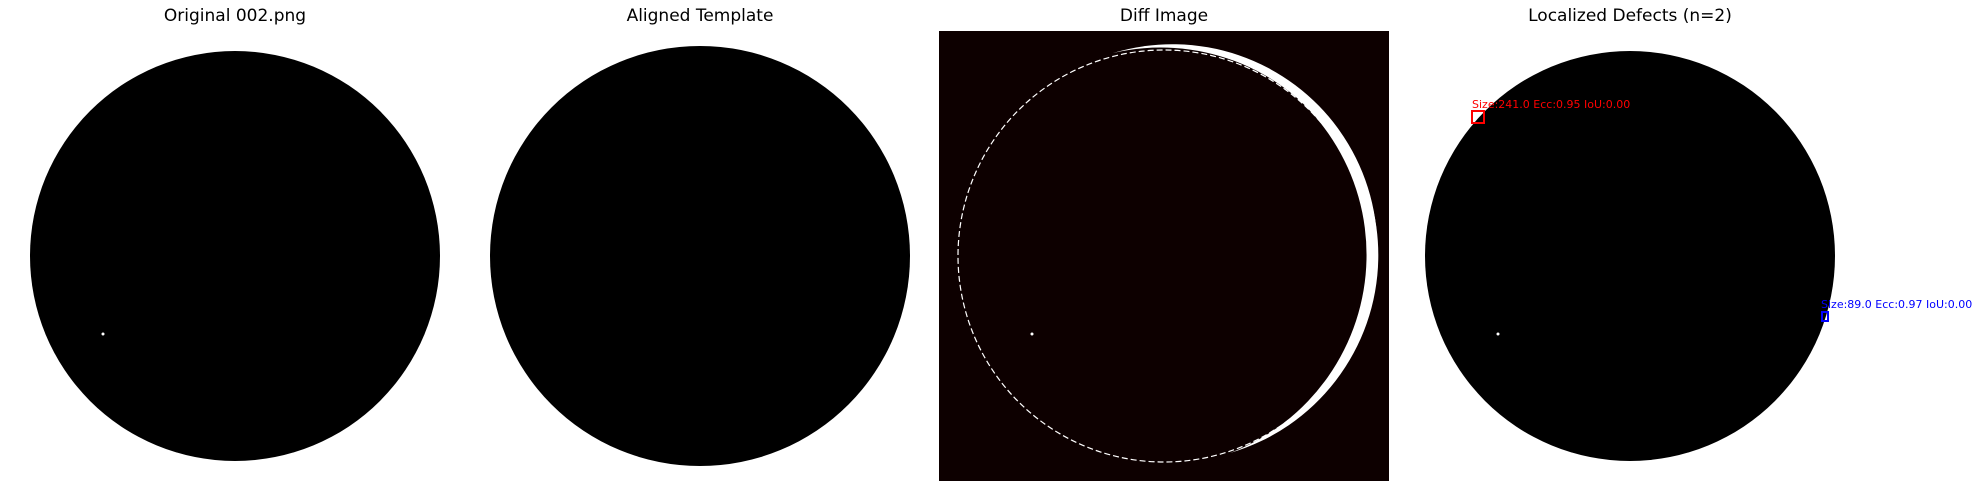 This screenshot has width=1982, height=491. What do you see at coordinates (1630, 16) in the screenshot?
I see `panel-title-localized-defects: Localized Defects (n=2)` at bounding box center [1630, 16].